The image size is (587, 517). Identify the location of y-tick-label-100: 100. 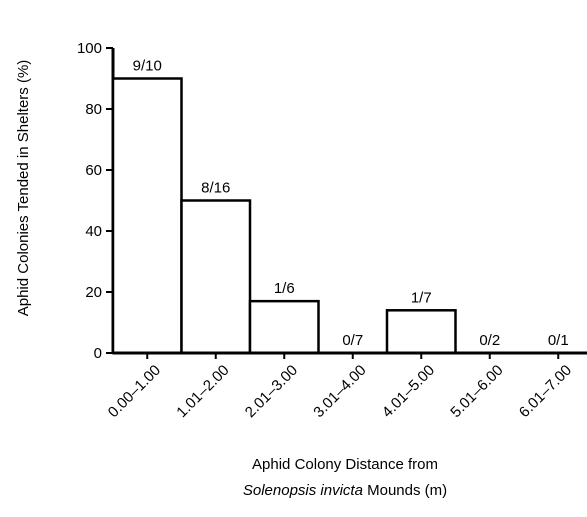
(89, 48).